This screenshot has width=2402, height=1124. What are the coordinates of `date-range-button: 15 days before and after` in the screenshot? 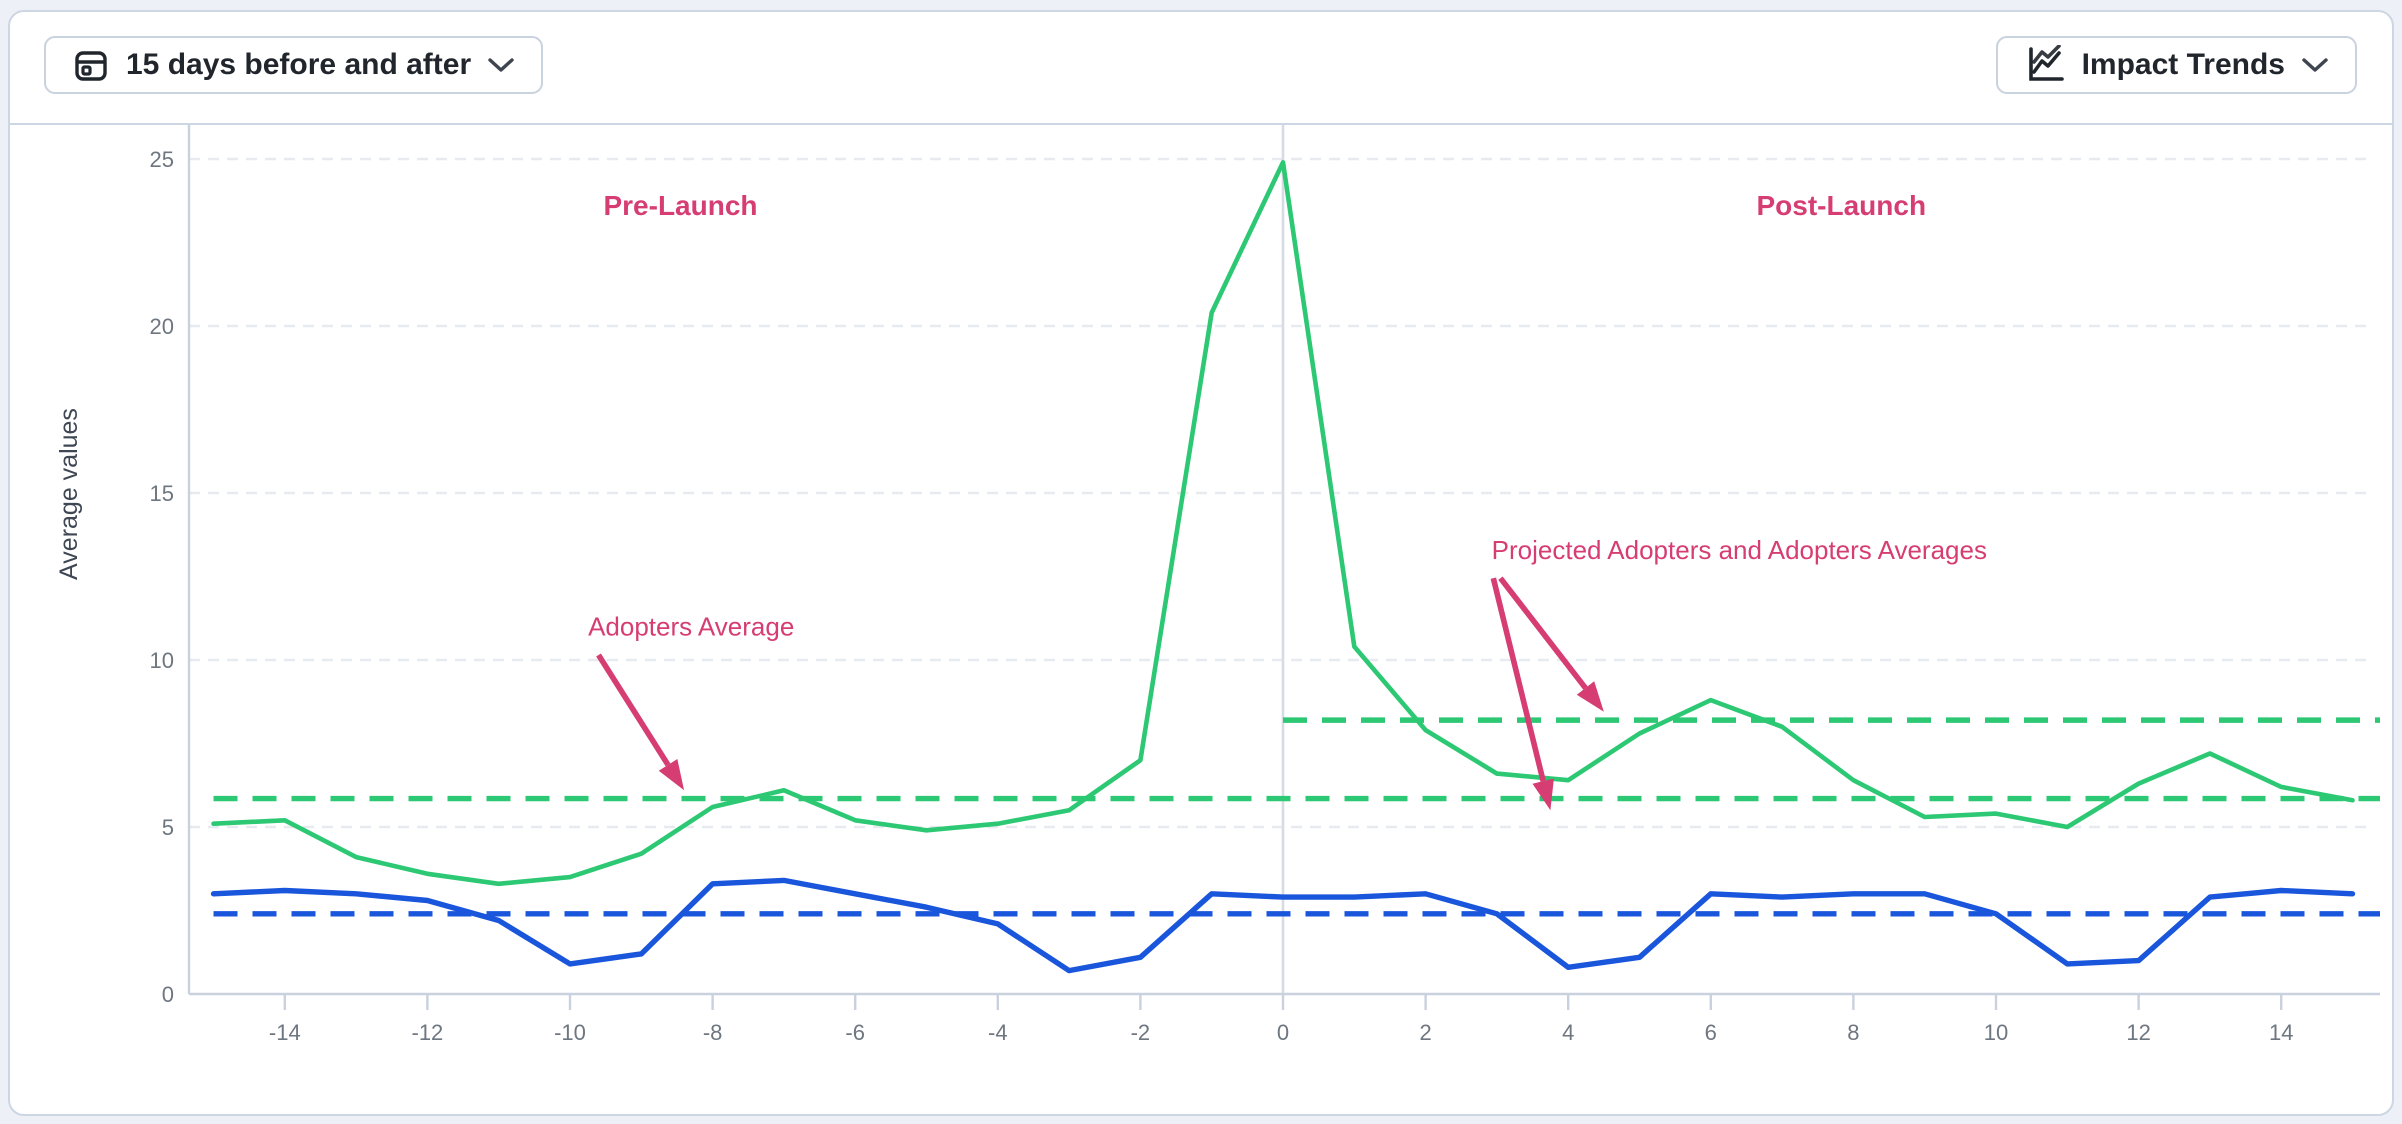 It's located at (294, 65).